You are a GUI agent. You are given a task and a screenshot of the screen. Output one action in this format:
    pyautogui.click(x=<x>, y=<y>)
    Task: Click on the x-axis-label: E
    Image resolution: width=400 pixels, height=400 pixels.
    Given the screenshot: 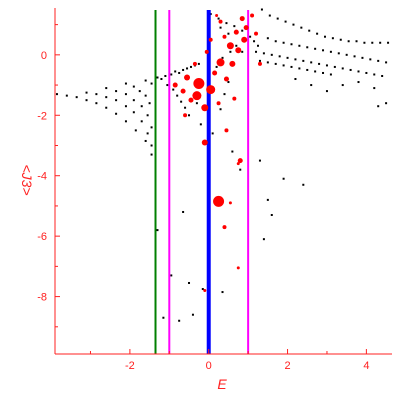 What is the action you would take?
    pyautogui.click(x=222, y=384)
    